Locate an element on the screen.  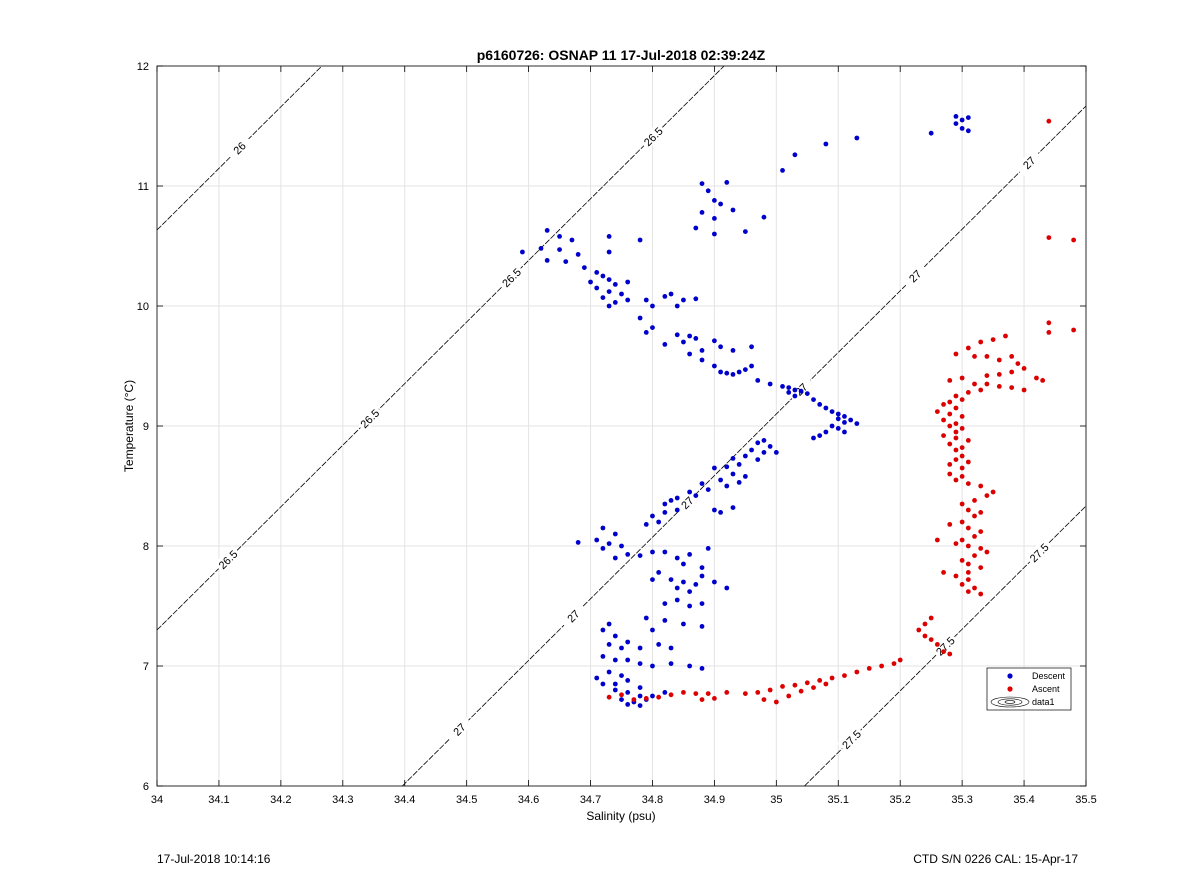
legend-label-ascent: Ascent is located at coordinates (1046, 689).